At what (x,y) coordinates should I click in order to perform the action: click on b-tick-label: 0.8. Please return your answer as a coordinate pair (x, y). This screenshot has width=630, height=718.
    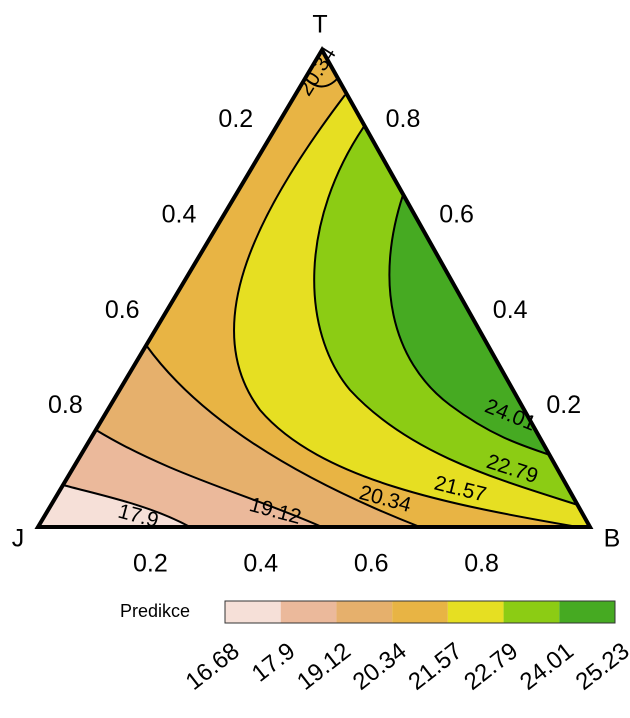
    Looking at the image, I should click on (481, 564).